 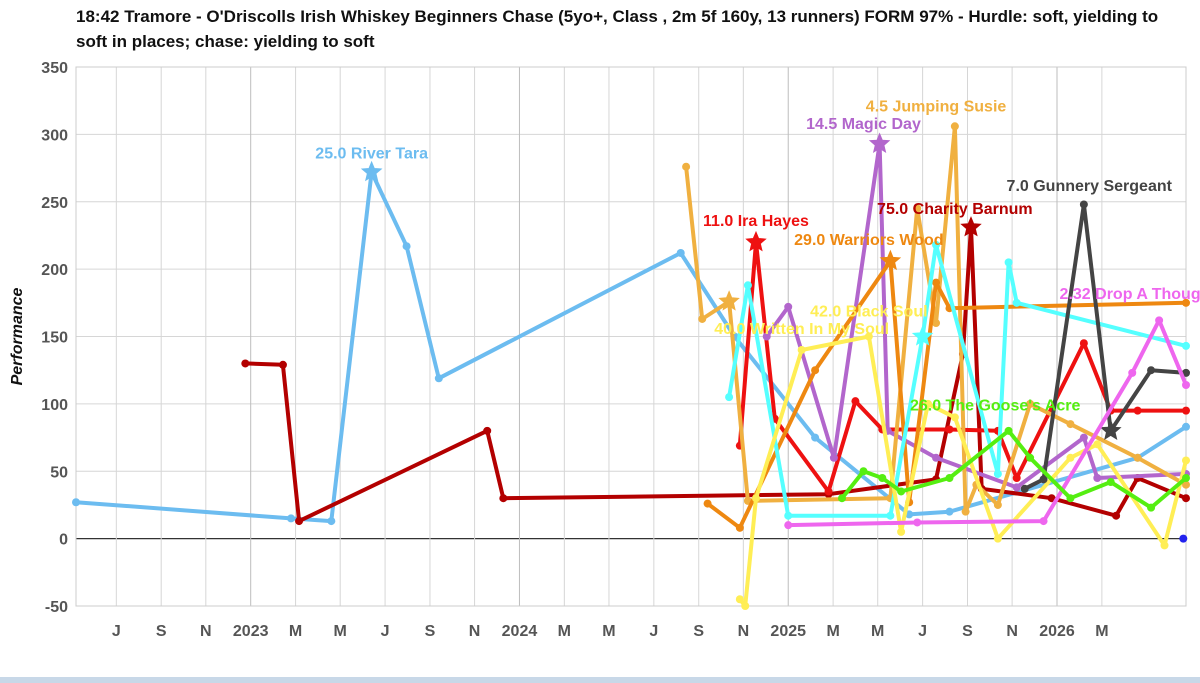 What do you see at coordinates (1057, 631) in the screenshot?
I see `x-tick-label: 2026` at bounding box center [1057, 631].